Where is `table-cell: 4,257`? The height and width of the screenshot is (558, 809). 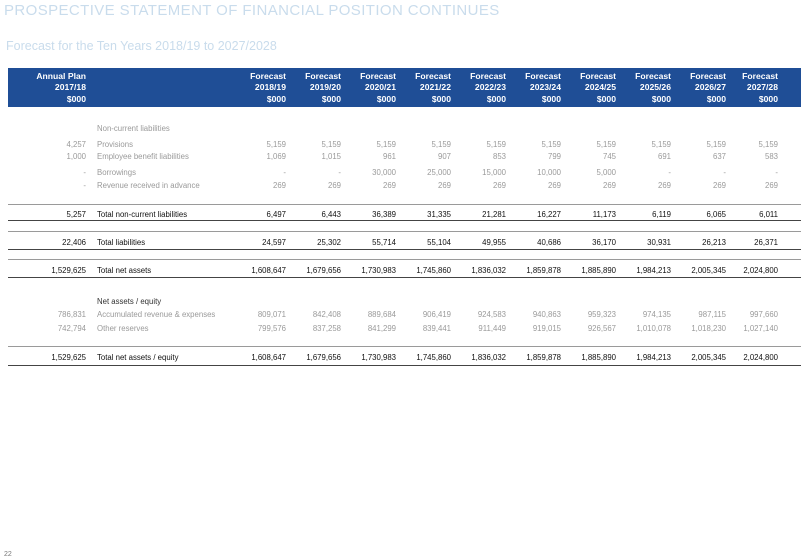
table-cell: 4,257 is located at coordinates (76, 144).